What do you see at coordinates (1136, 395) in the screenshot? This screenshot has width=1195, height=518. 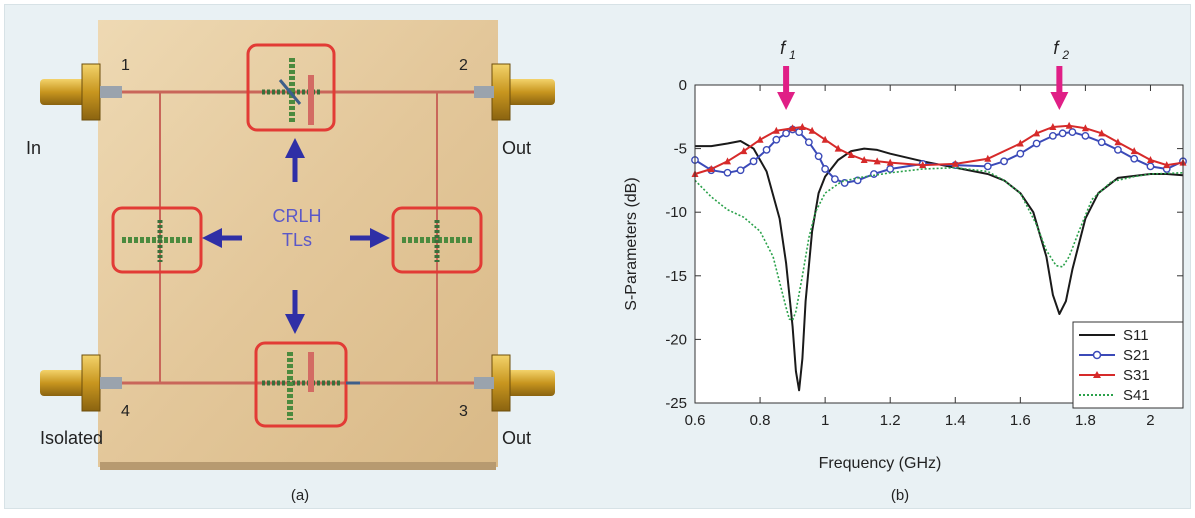 I see `legend-label: S41` at bounding box center [1136, 395].